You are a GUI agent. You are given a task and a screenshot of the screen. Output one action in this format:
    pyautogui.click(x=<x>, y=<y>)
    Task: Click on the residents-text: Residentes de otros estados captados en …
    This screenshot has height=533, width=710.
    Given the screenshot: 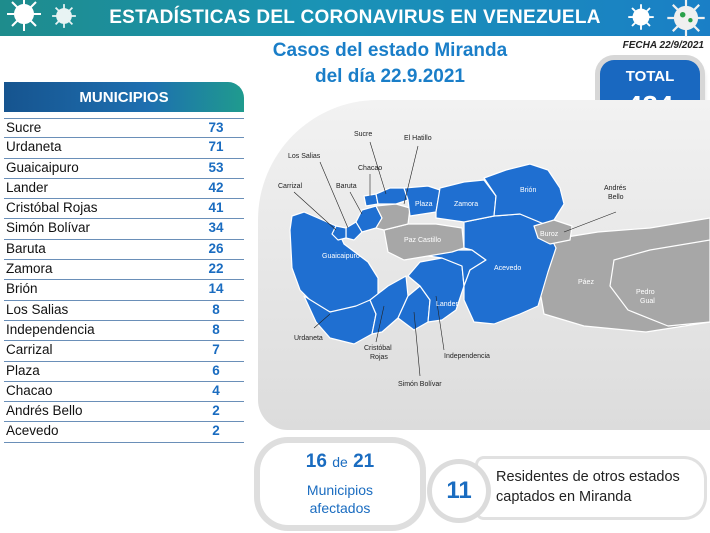 What is the action you would take?
    pyautogui.click(x=588, y=487)
    